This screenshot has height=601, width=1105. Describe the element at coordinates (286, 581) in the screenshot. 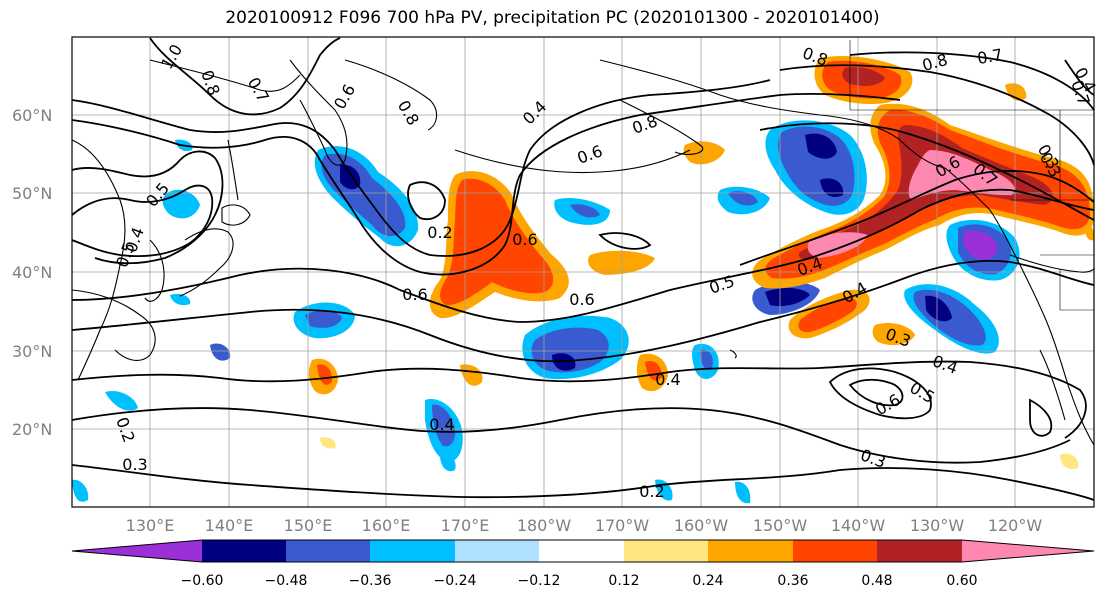

I see `colorbar-tick-label: −0.48` at that location.